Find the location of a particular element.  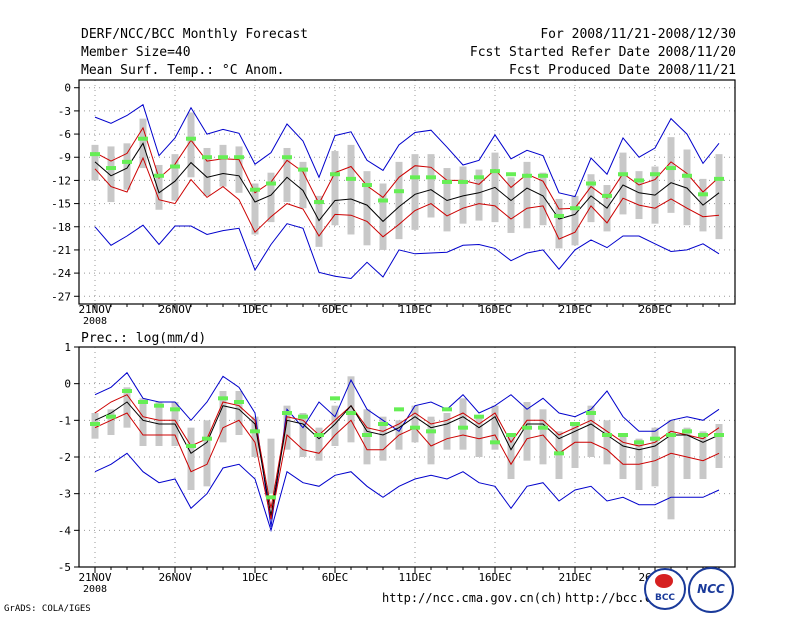

y-tick-label: -12 is located at coordinates (61, 180).